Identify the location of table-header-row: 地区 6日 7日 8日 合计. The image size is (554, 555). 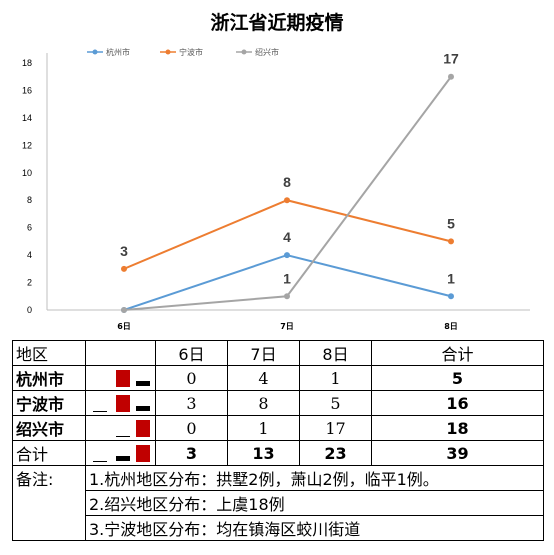
(278, 353).